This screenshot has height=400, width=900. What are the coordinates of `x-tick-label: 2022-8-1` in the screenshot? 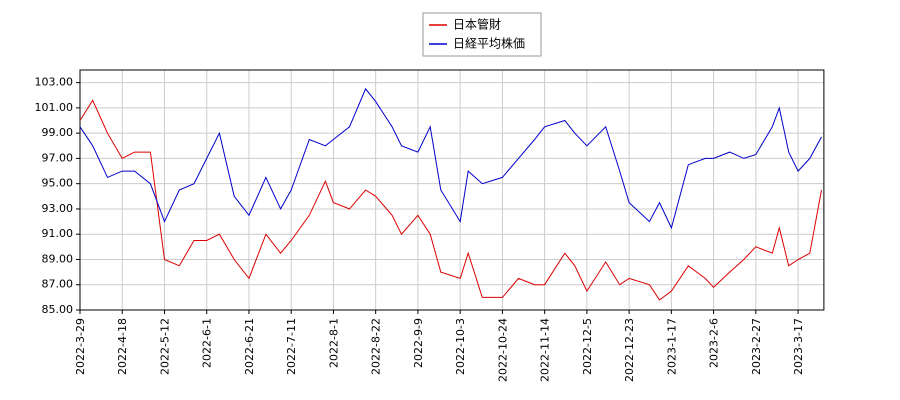 It's located at (333, 343).